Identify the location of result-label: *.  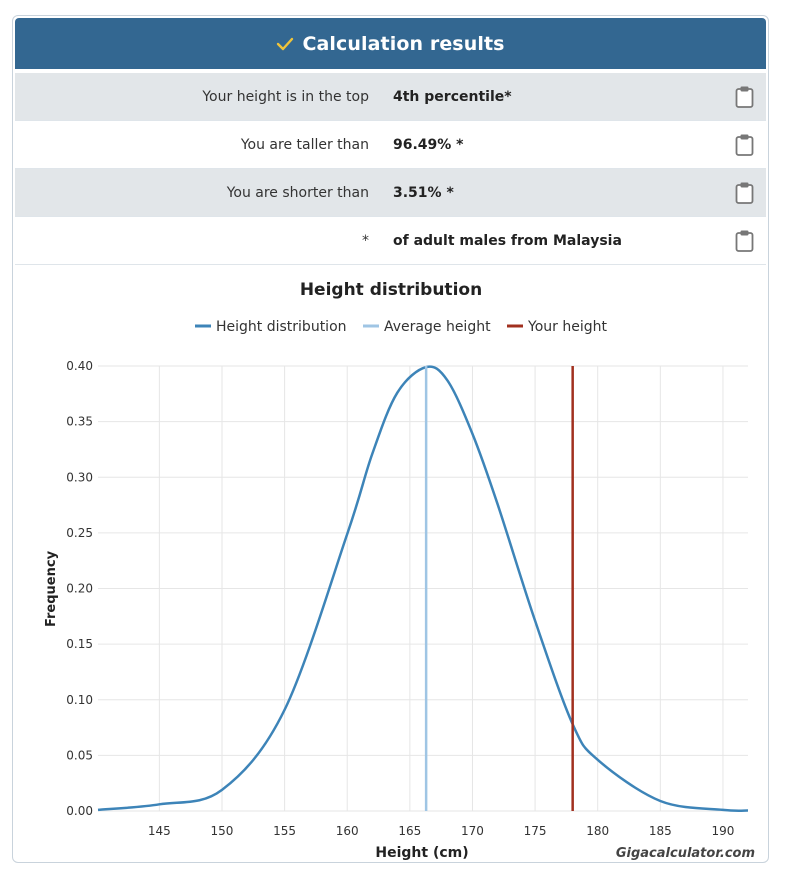
(365, 240).